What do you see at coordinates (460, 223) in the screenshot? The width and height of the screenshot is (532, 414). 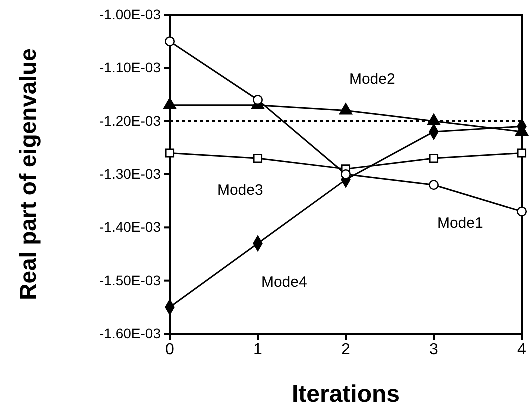 I see `series-label: Mode1` at bounding box center [460, 223].